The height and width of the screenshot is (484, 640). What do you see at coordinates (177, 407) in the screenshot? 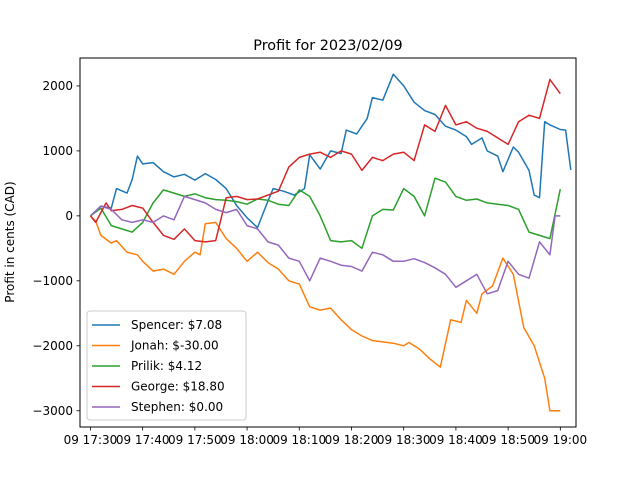
I see `legend-label-4: Stephen: $0.00` at bounding box center [177, 407].